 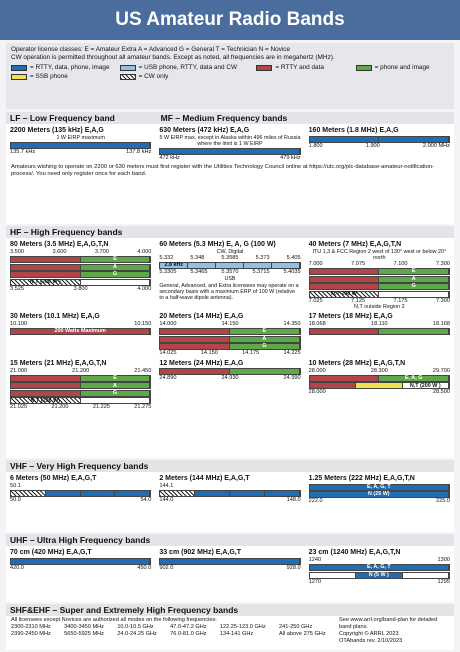 I want to click on frequency-label-row: 18.068 18.110 18.168, so click(x=379, y=324).